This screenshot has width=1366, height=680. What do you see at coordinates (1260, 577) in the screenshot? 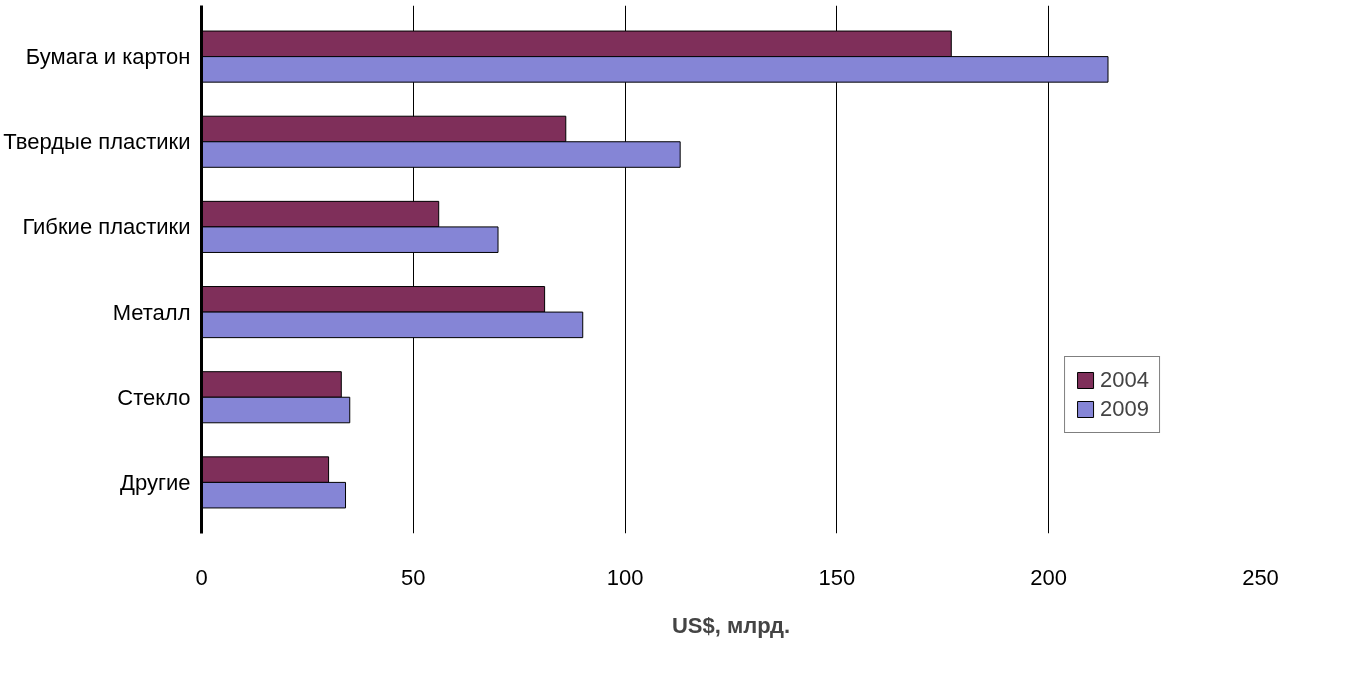
I see `x-tick-label: 250` at bounding box center [1260, 577].